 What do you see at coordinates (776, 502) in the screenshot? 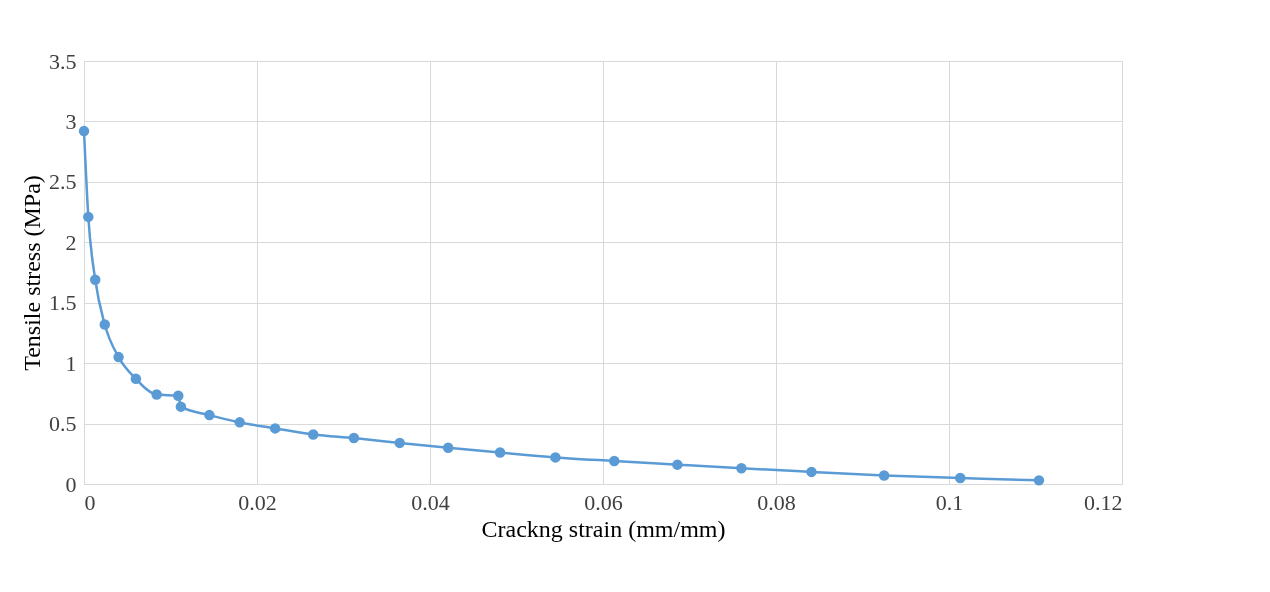
I see `x-tick-label: 0.08` at bounding box center [776, 502].